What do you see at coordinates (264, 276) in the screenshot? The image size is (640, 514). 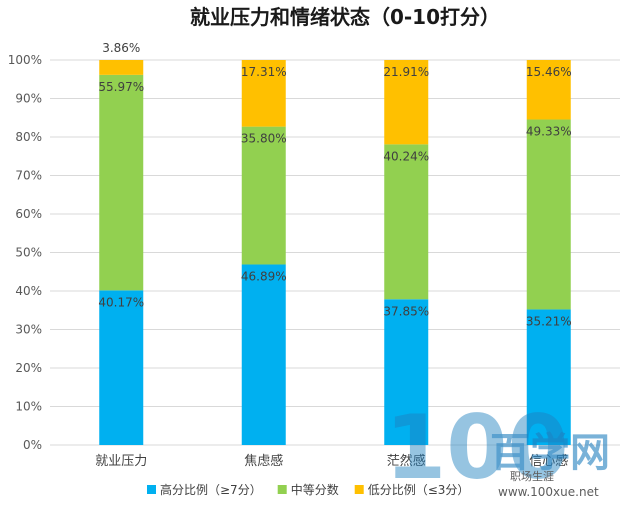 I see `data-label: 46.89%` at bounding box center [264, 276].